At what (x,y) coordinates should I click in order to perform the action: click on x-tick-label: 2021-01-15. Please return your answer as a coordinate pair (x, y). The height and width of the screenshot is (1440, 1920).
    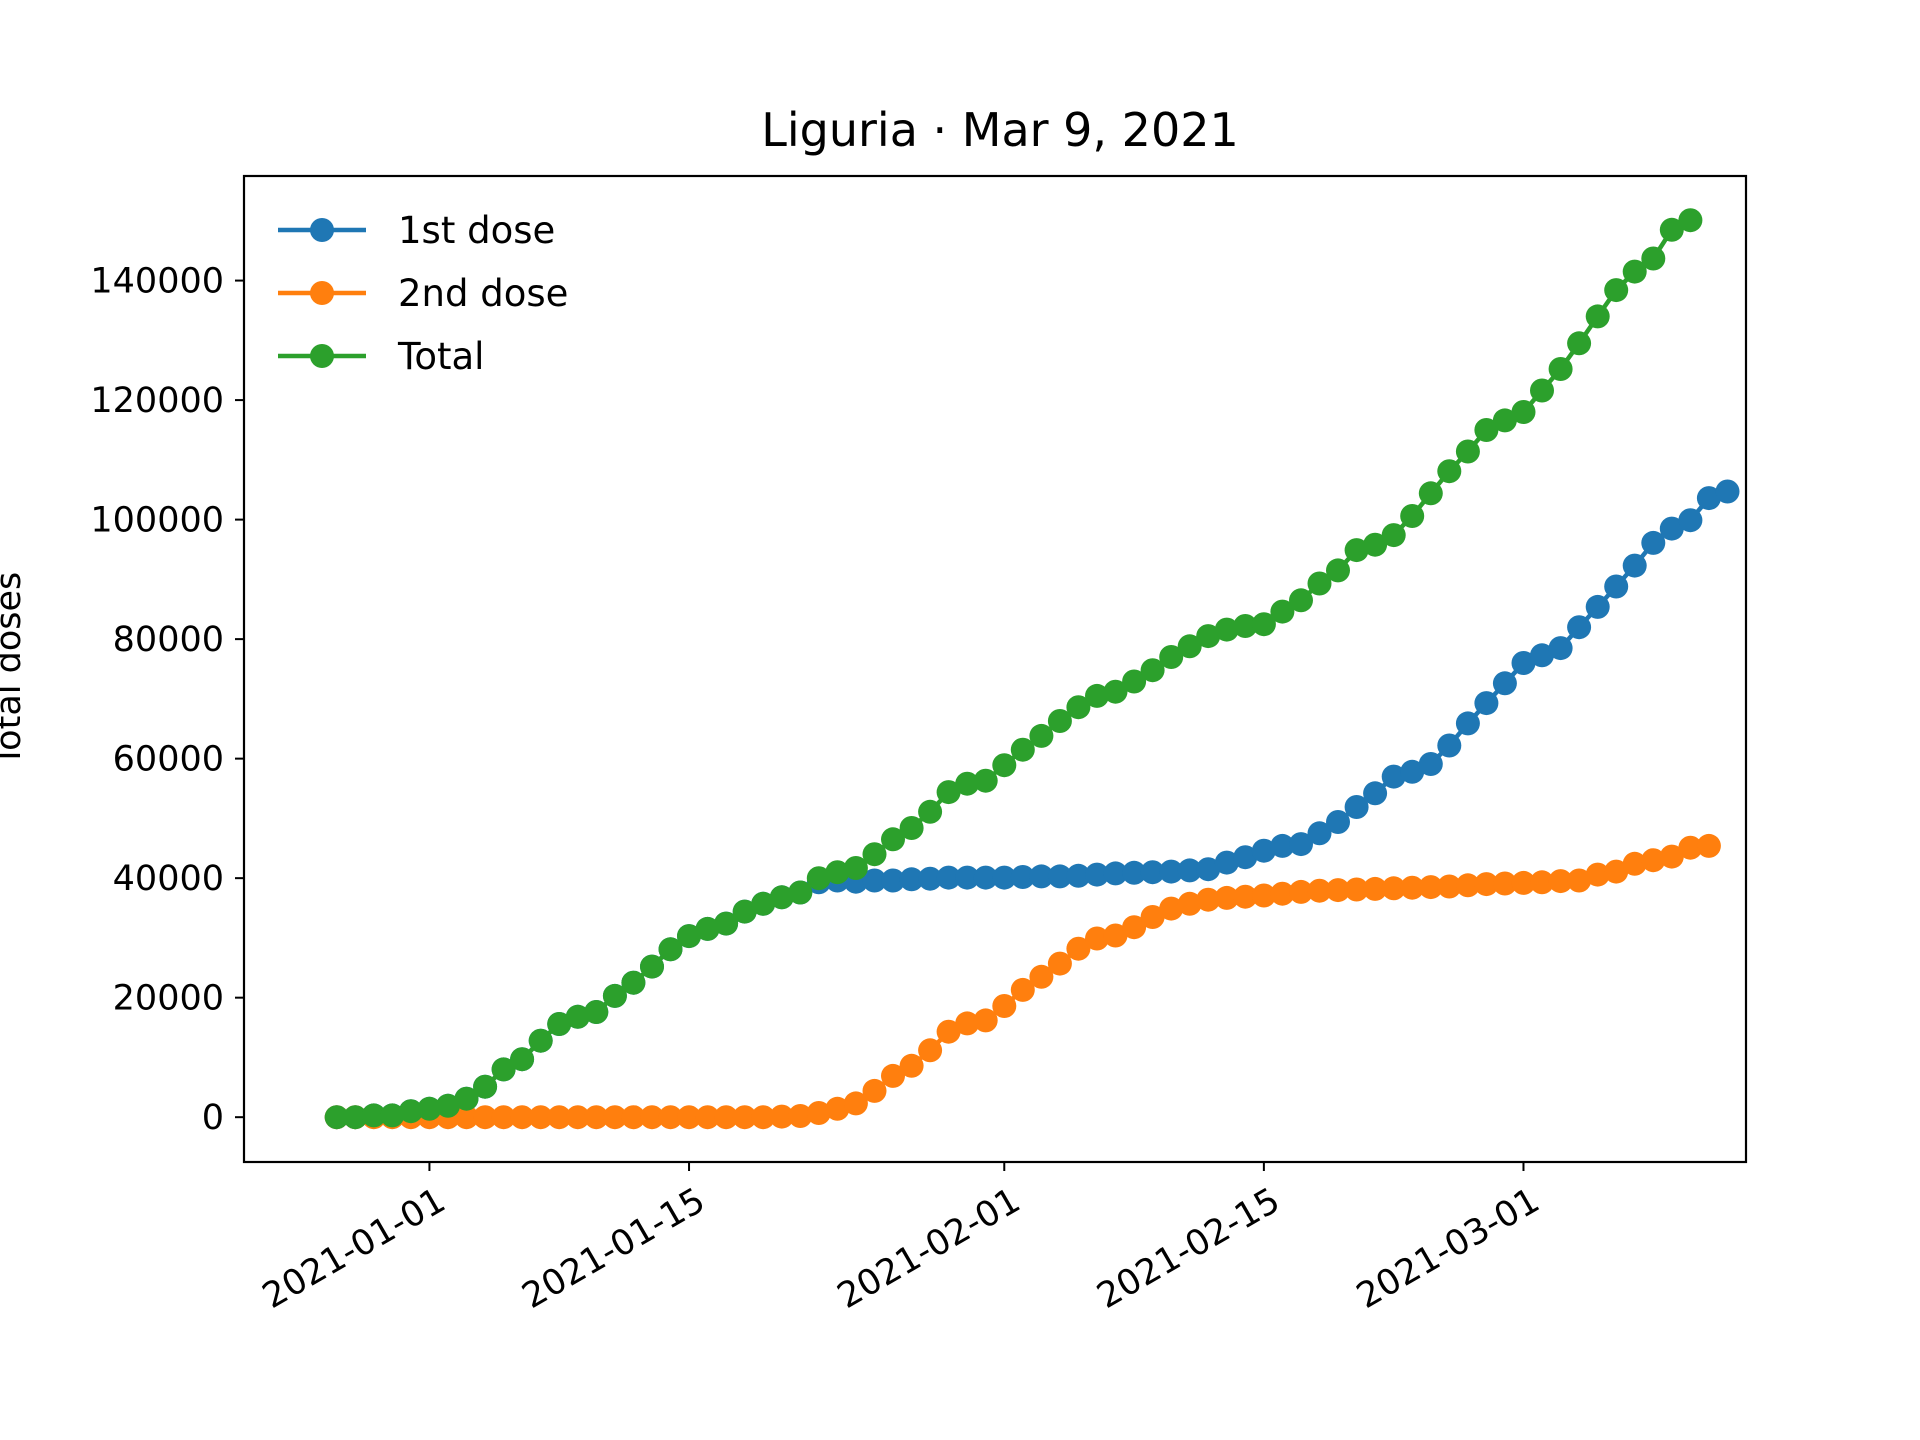
    Looking at the image, I should click on (614, 1249).